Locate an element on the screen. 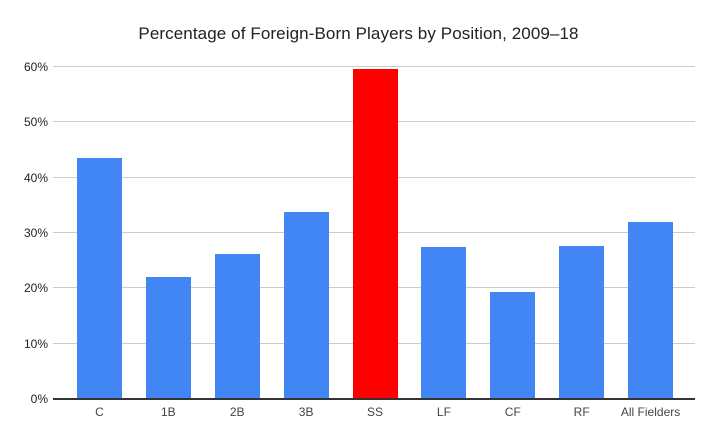 Image resolution: width=717 pixels, height=443 pixels. bar-lf is located at coordinates (444, 323).